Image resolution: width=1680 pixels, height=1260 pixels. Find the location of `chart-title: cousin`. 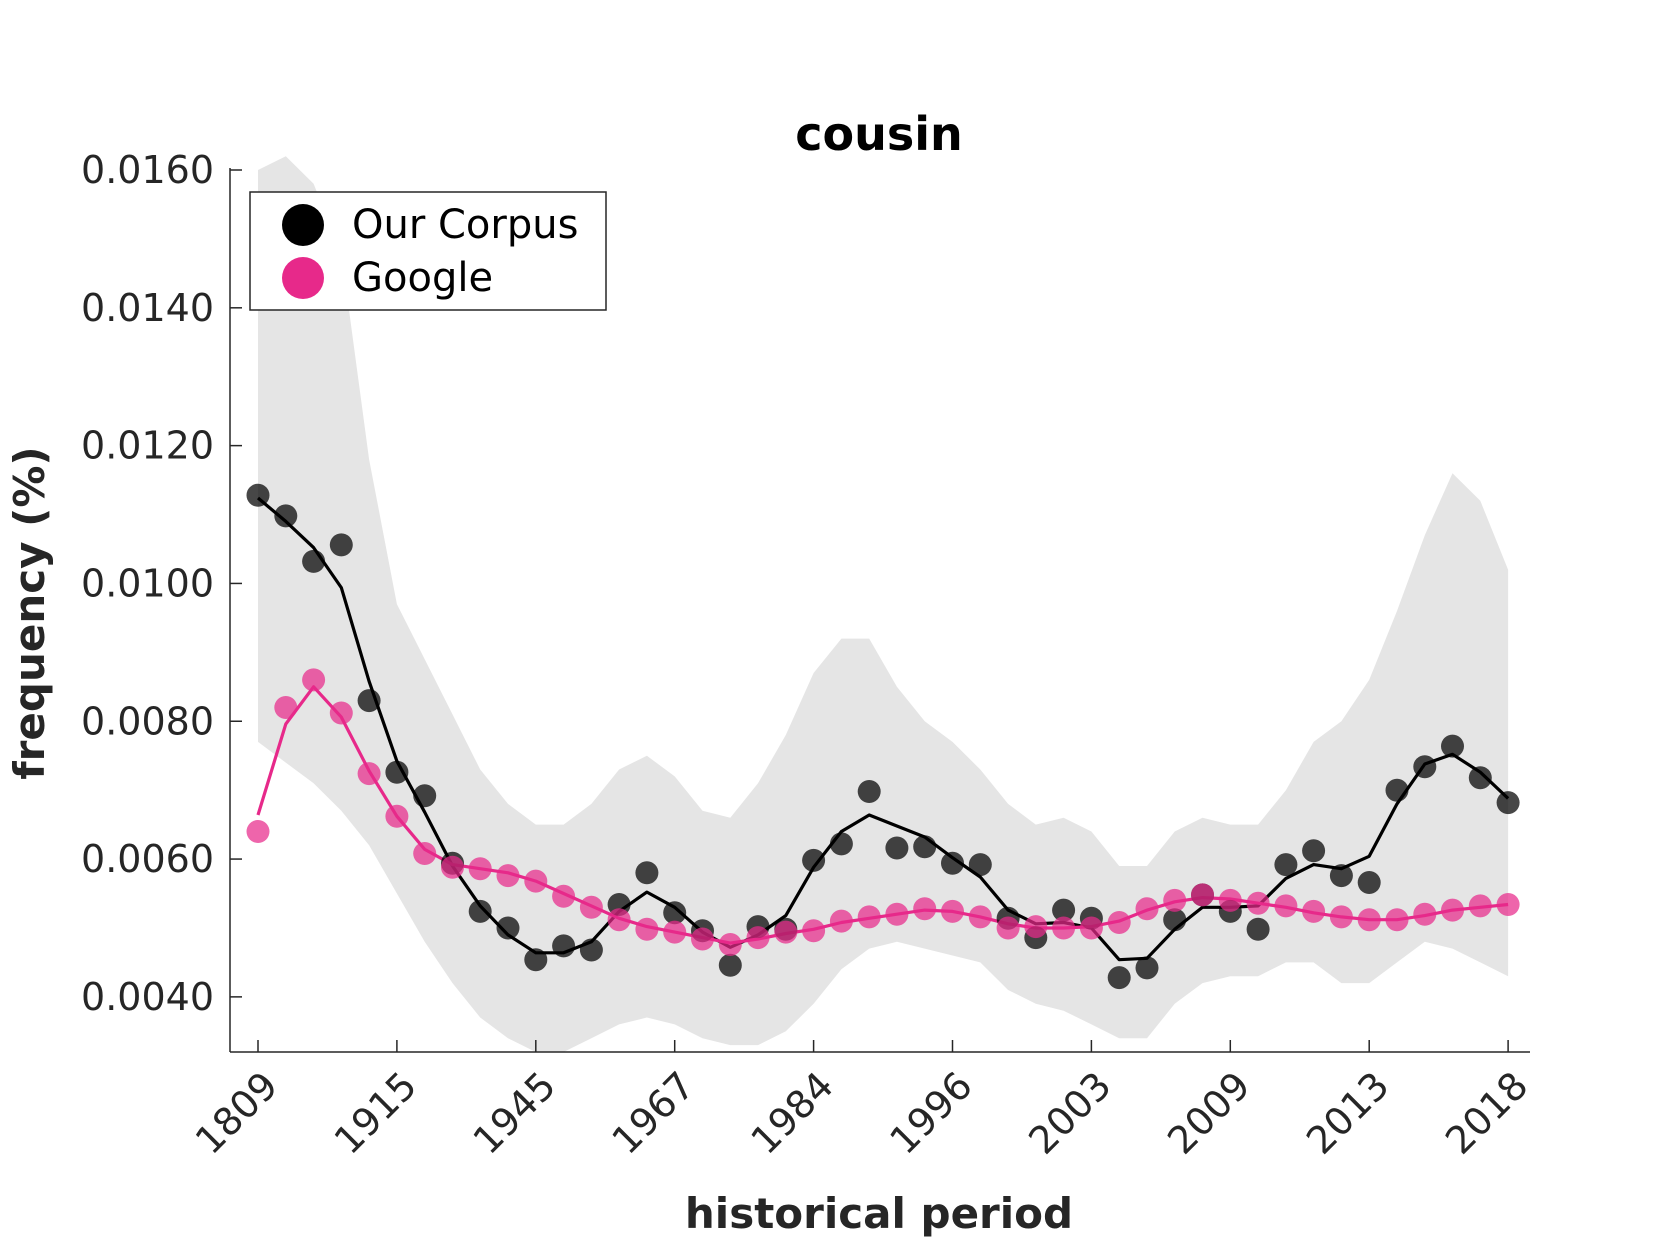

chart-title: cousin is located at coordinates (879, 134).